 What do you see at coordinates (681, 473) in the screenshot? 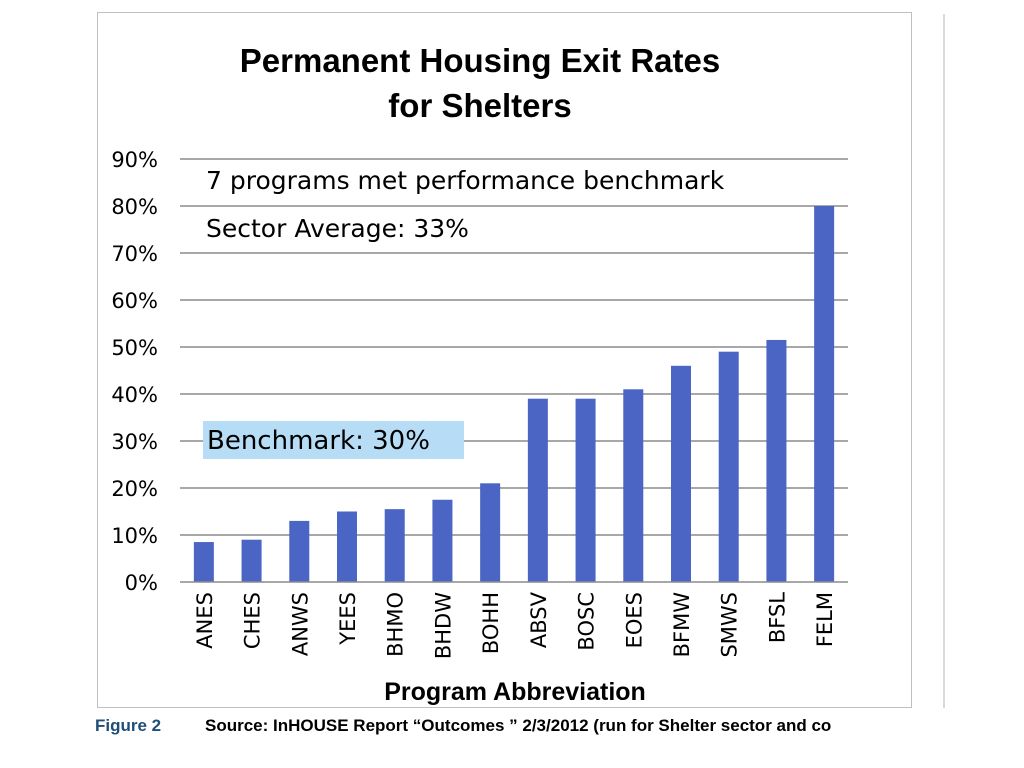
I see `bar-bfmw` at bounding box center [681, 473].